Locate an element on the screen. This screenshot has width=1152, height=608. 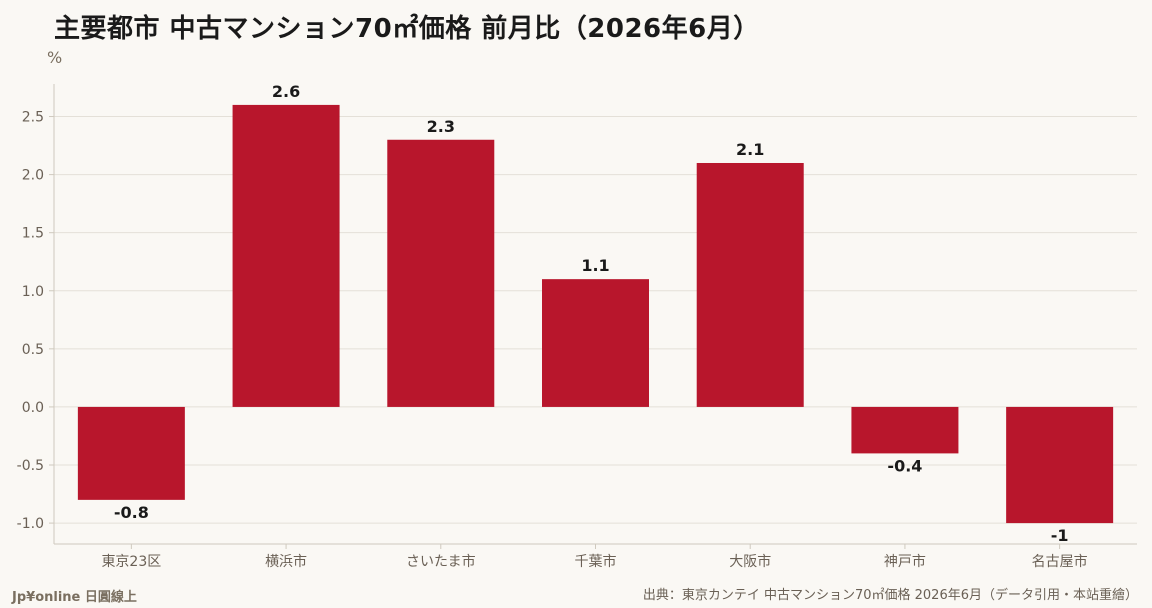
x-tick-label: 千葉市 is located at coordinates (596, 561).